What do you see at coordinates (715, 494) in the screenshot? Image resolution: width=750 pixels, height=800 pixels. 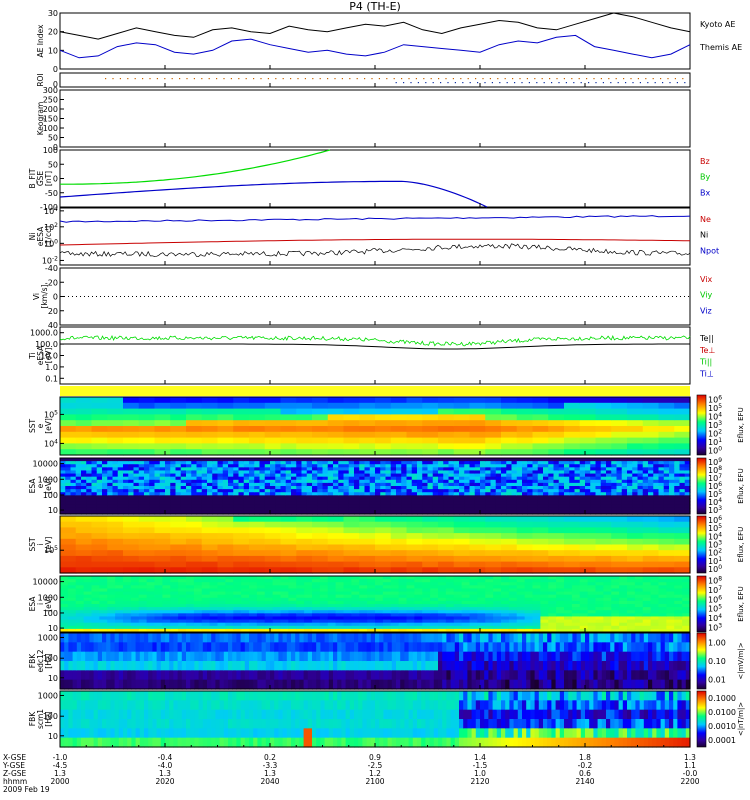 I see `colorbar-tick-label: 105` at bounding box center [715, 494].